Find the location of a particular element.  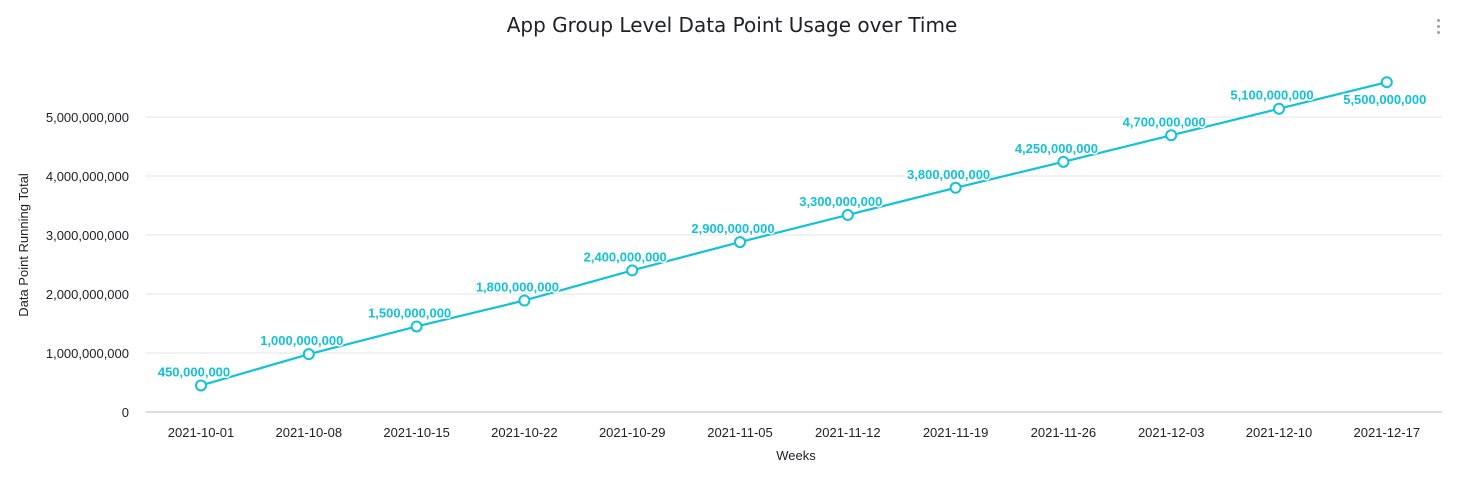

y-tick-label: 3,000,000,000 is located at coordinates (87, 235).